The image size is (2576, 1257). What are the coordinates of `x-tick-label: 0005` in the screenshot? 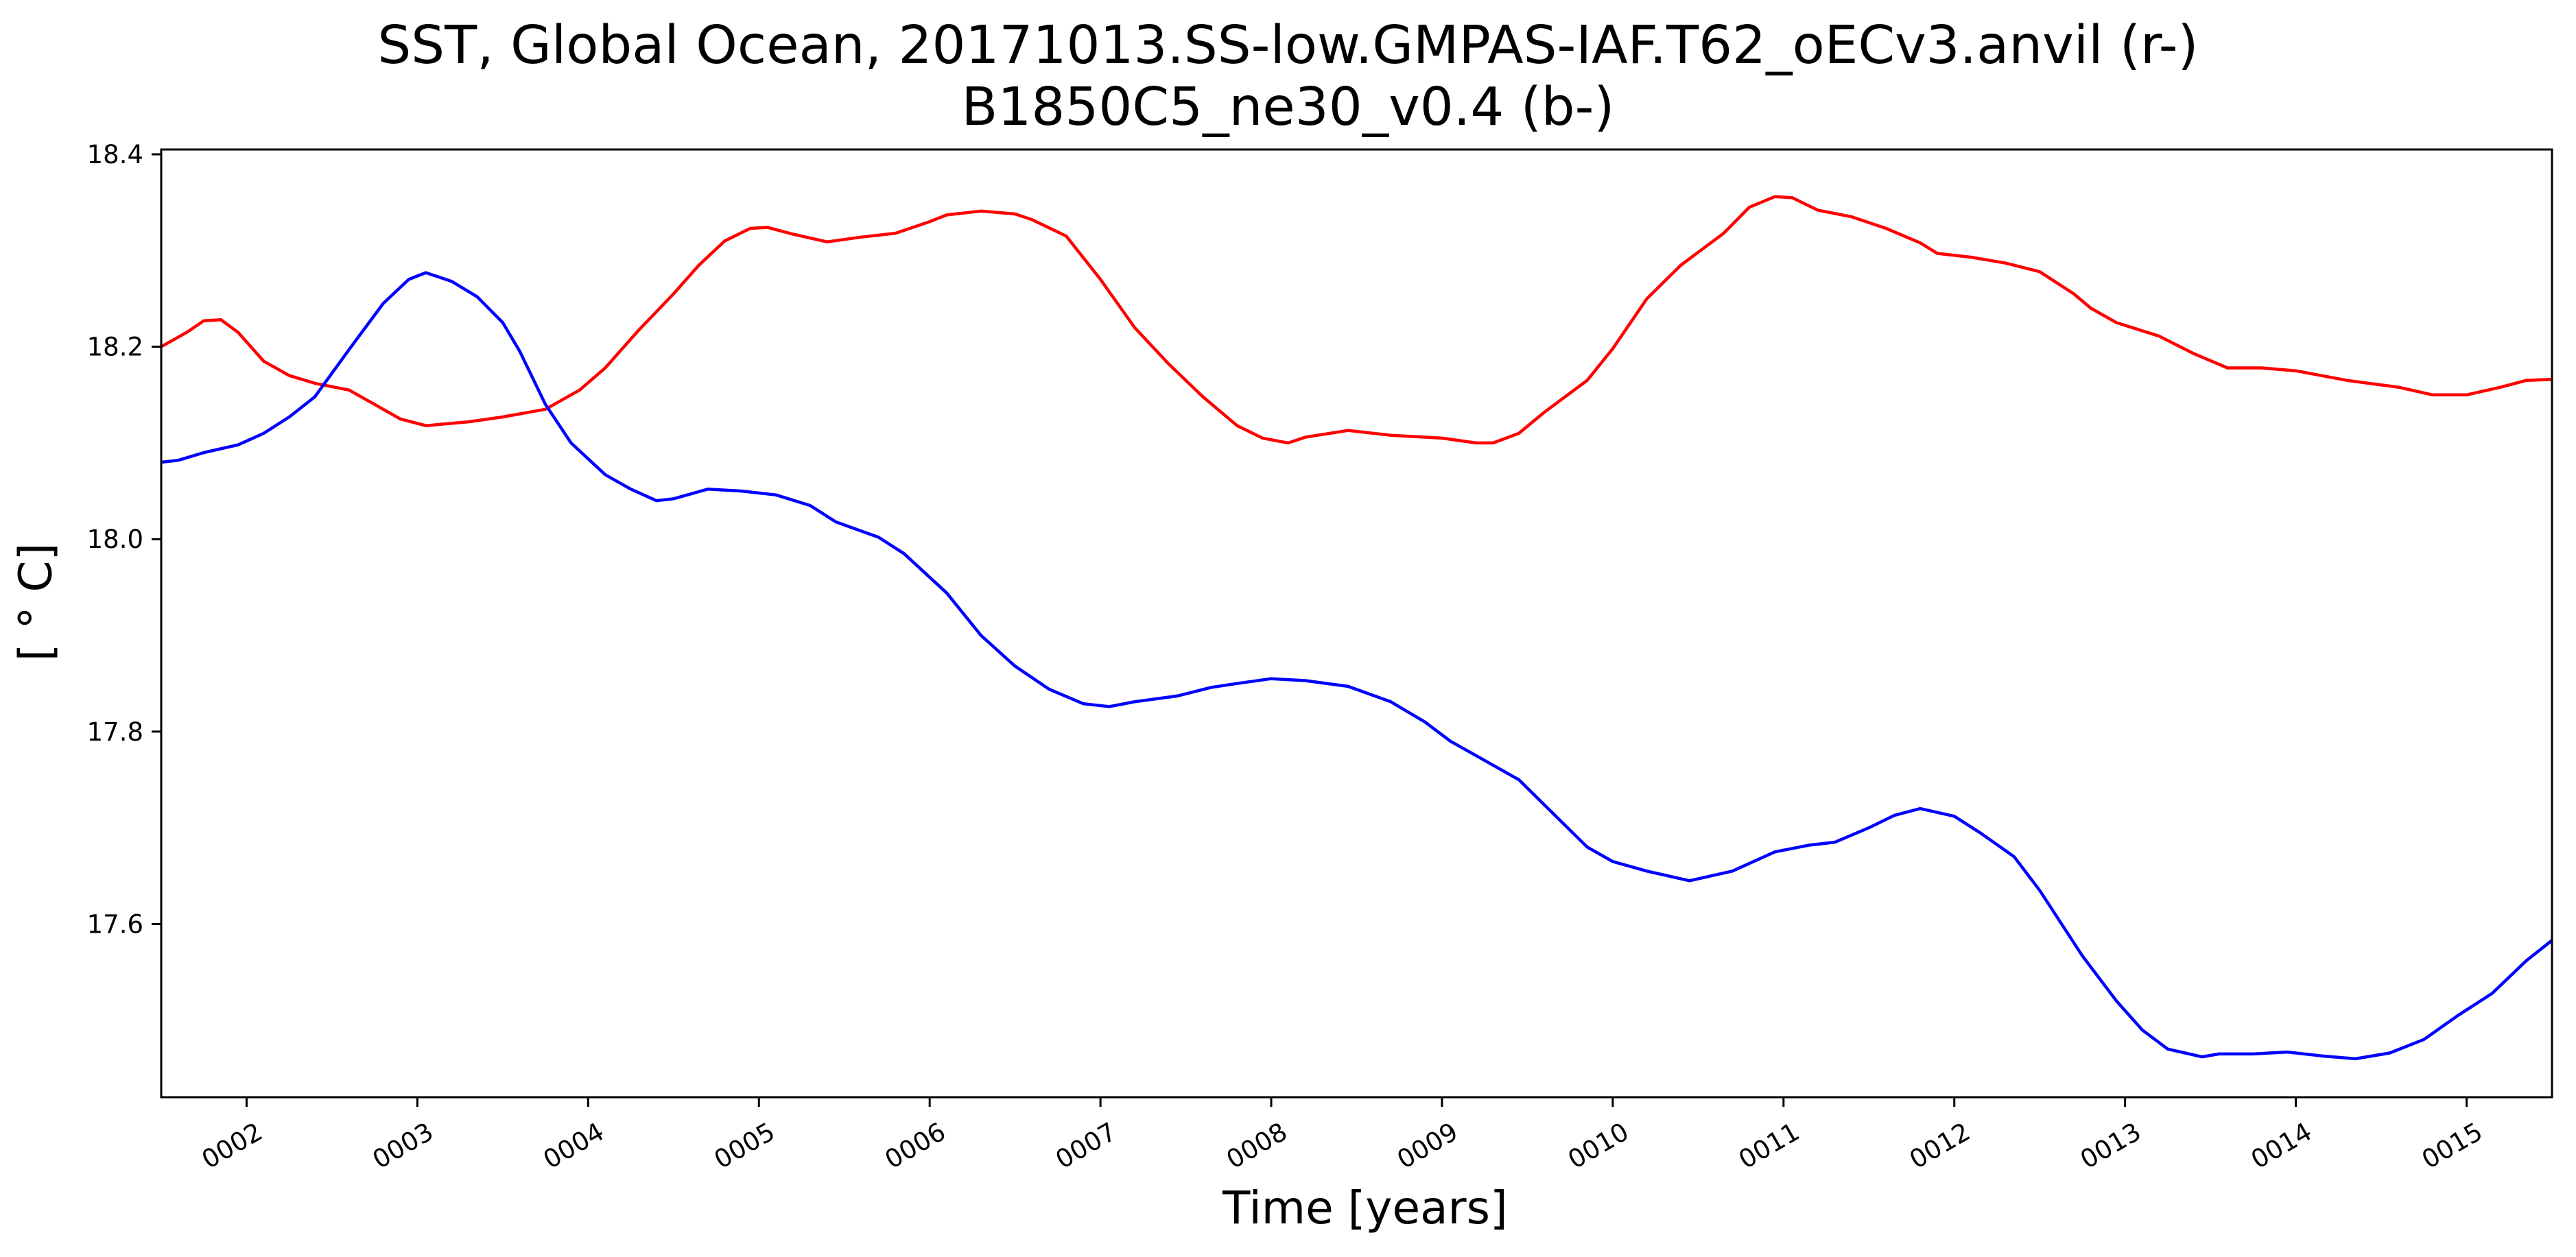 It's located at (744, 1146).